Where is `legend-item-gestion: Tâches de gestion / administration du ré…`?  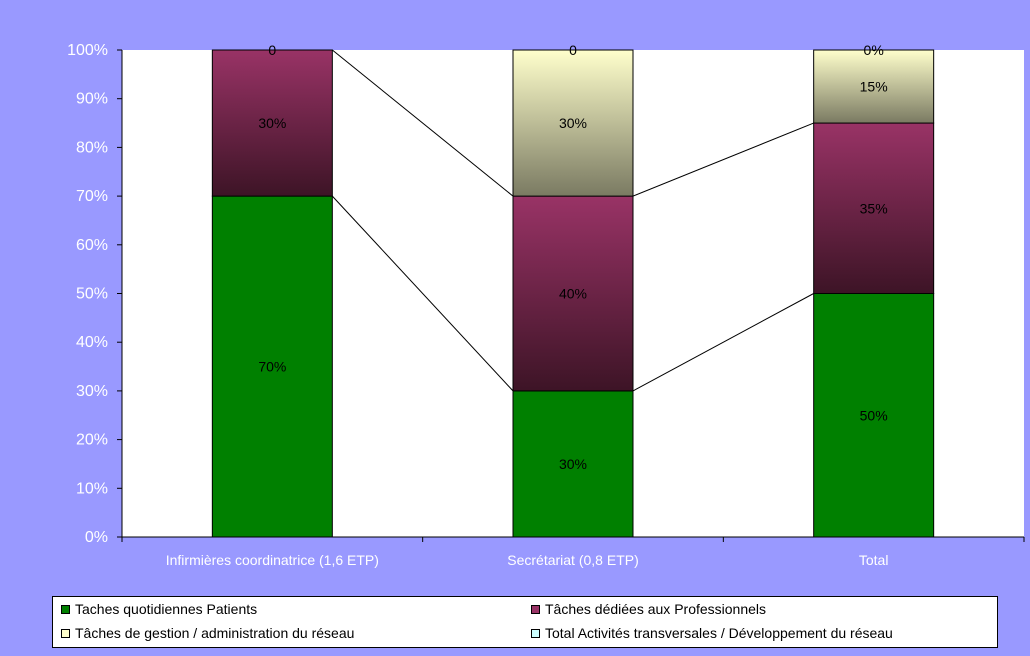 legend-item-gestion: Tâches de gestion / administration du ré… is located at coordinates (207, 633).